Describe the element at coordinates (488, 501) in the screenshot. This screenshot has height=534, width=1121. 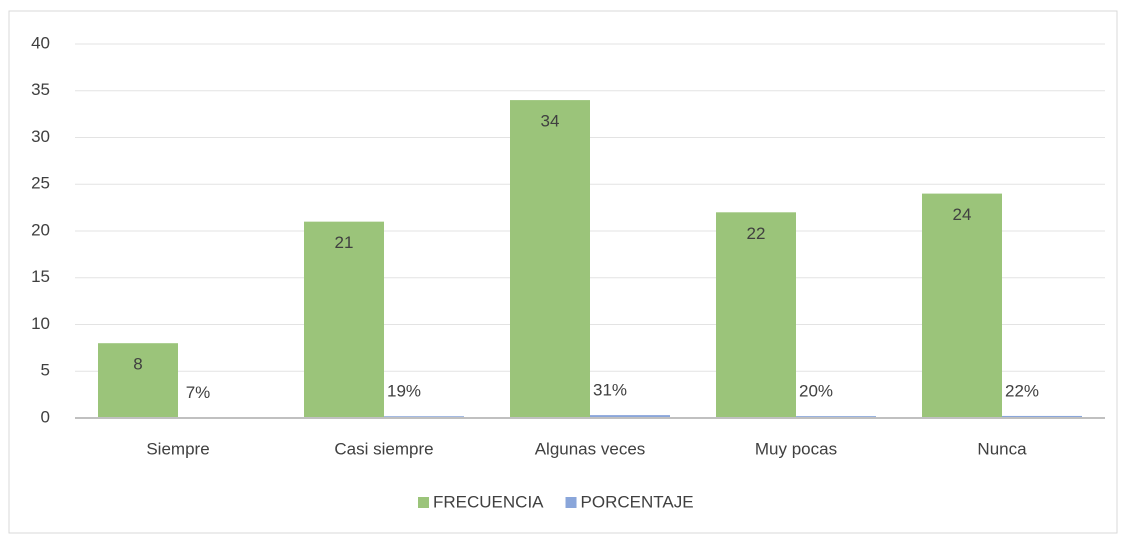
I see `legend-label: FRECUENCIA` at that location.